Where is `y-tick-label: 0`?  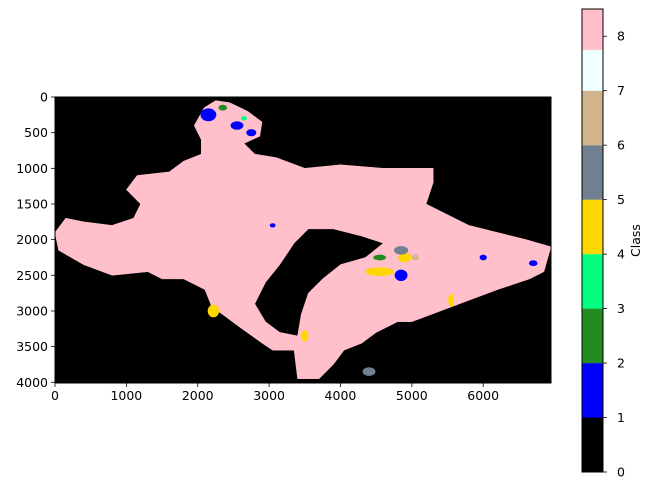 y-tick-label: 0 is located at coordinates (44, 97).